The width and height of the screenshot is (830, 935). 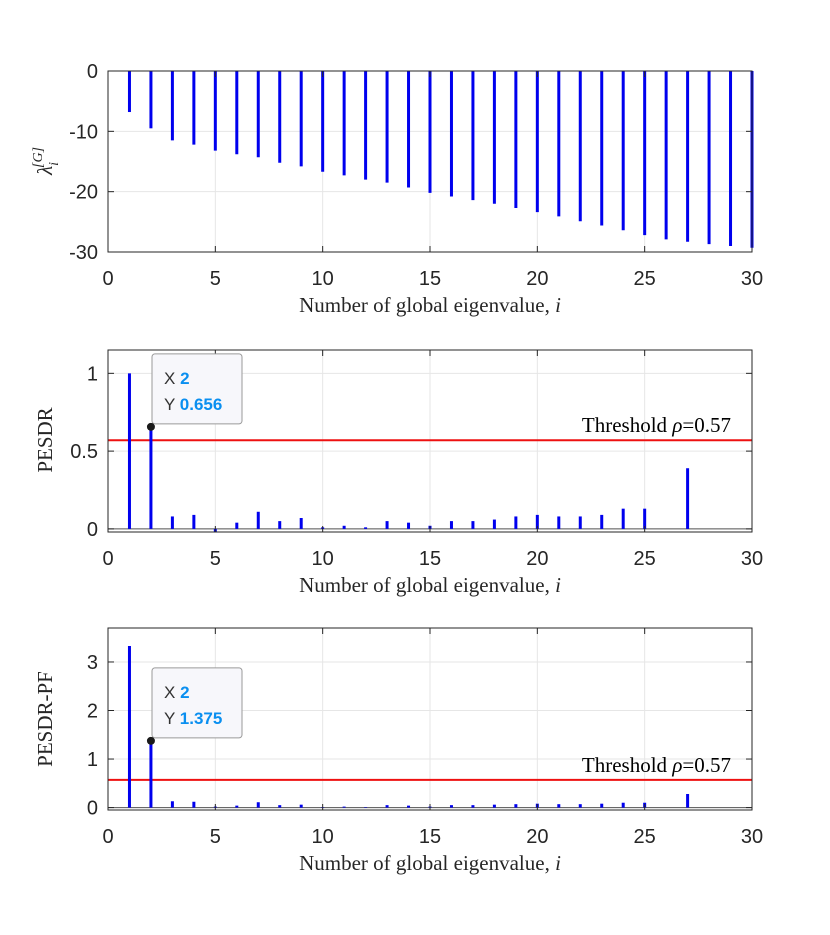 What do you see at coordinates (83, 132) in the screenshot?
I see `y-tick-label: -10` at bounding box center [83, 132].